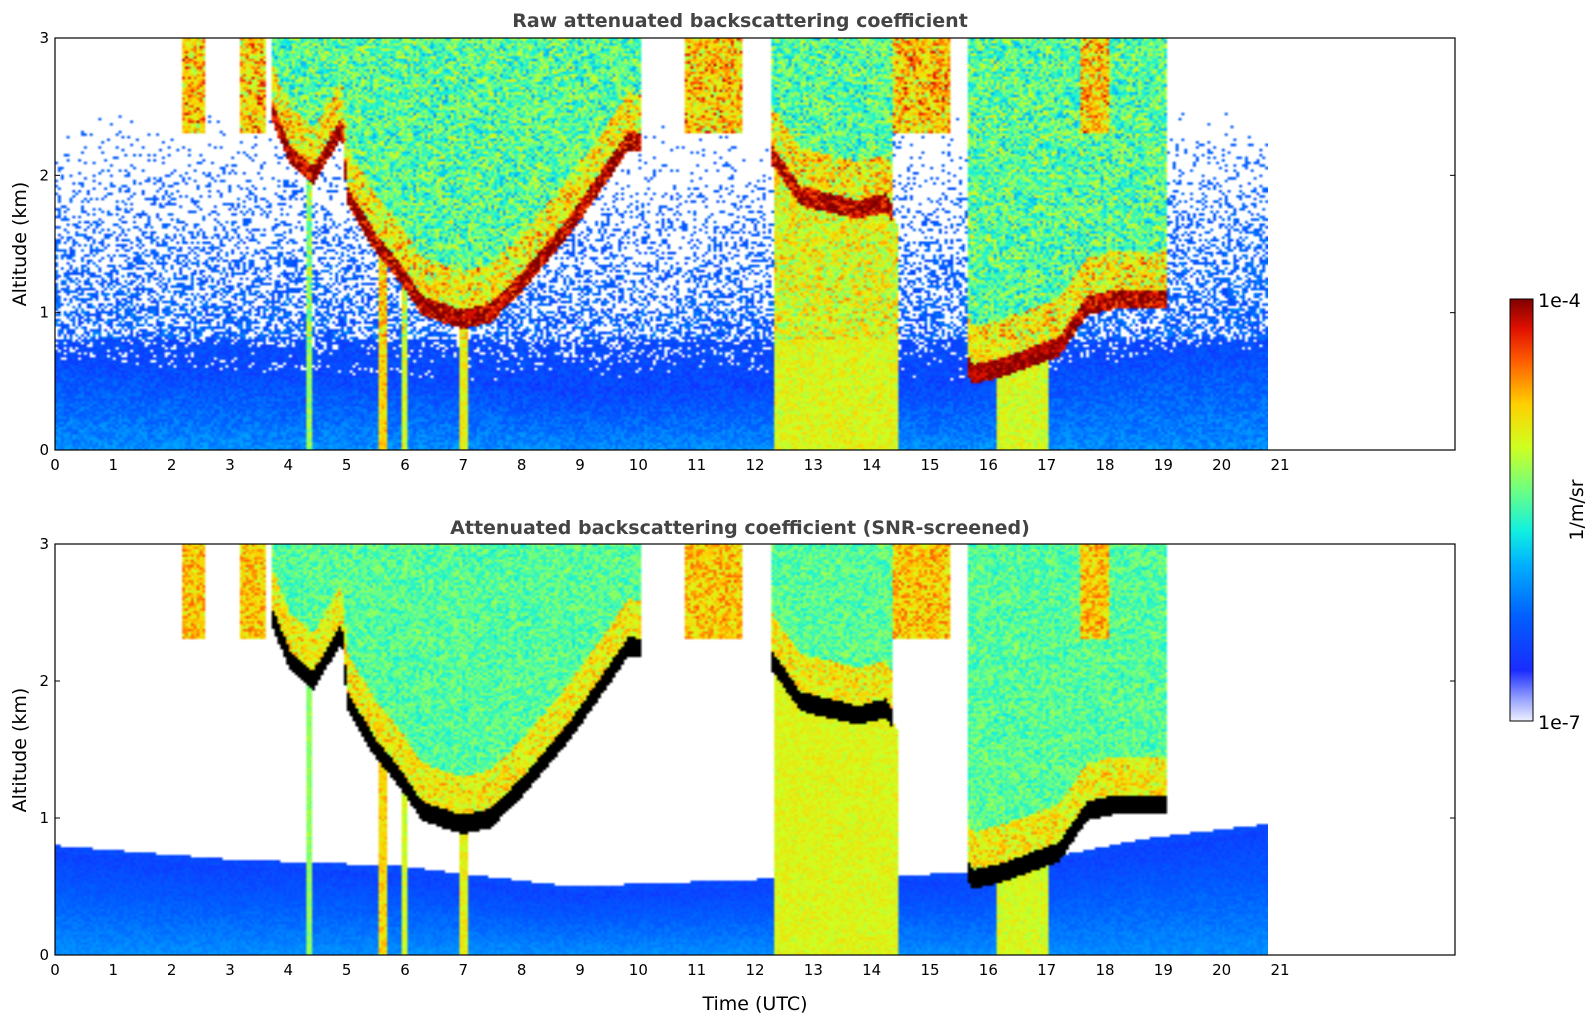 The width and height of the screenshot is (1595, 1020). What do you see at coordinates (1163, 970) in the screenshot?
I see `panel-screened-xtick-label: 19` at bounding box center [1163, 970].